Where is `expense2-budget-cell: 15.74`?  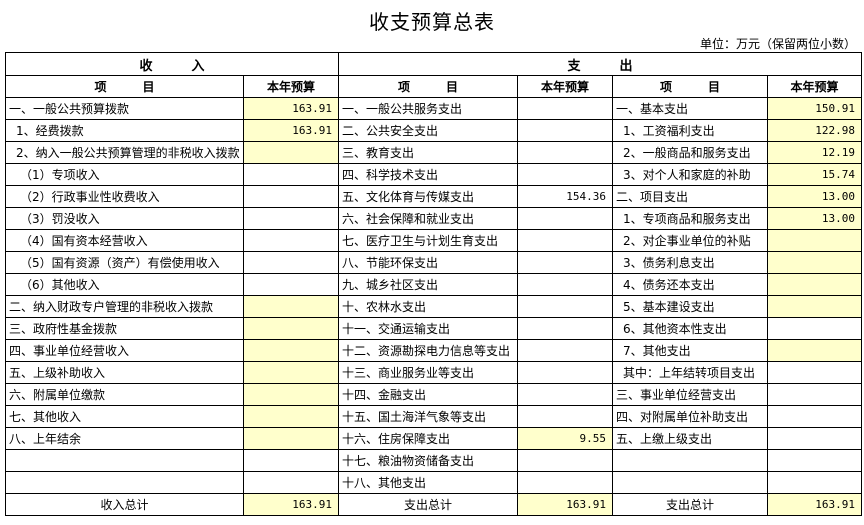
expense2-budget-cell: 15.74 is located at coordinates (815, 174).